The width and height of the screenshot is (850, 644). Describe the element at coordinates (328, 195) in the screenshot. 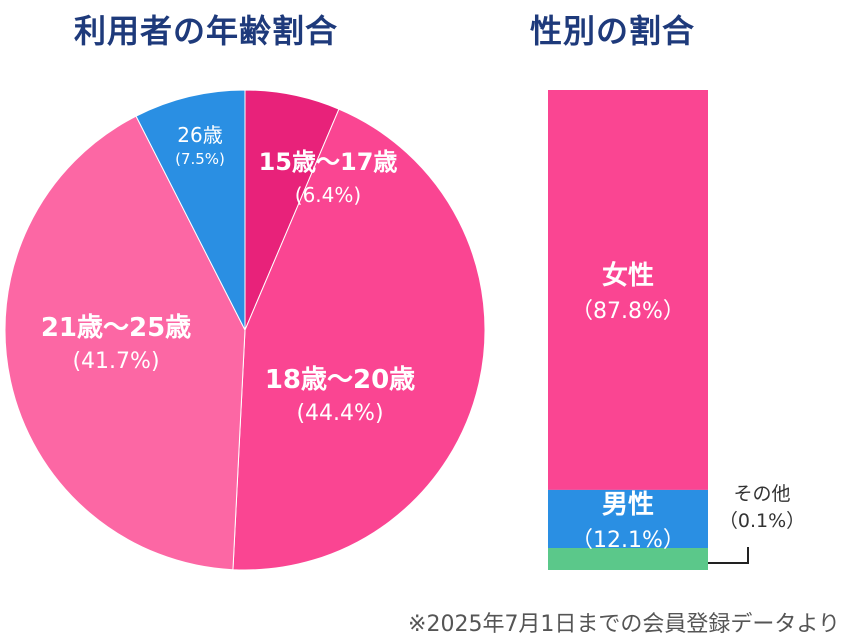

I see `pie-slice-value: (6.4%)` at that location.